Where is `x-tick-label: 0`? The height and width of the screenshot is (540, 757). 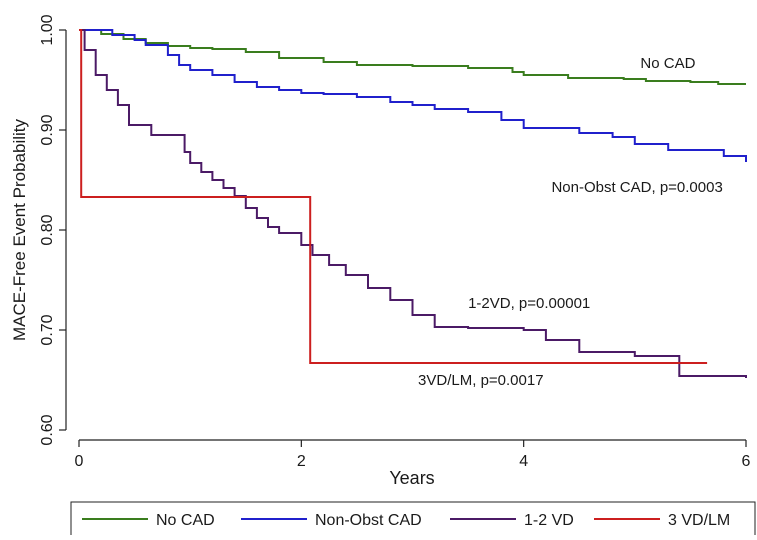
x-tick-label: 0 is located at coordinates (79, 461).